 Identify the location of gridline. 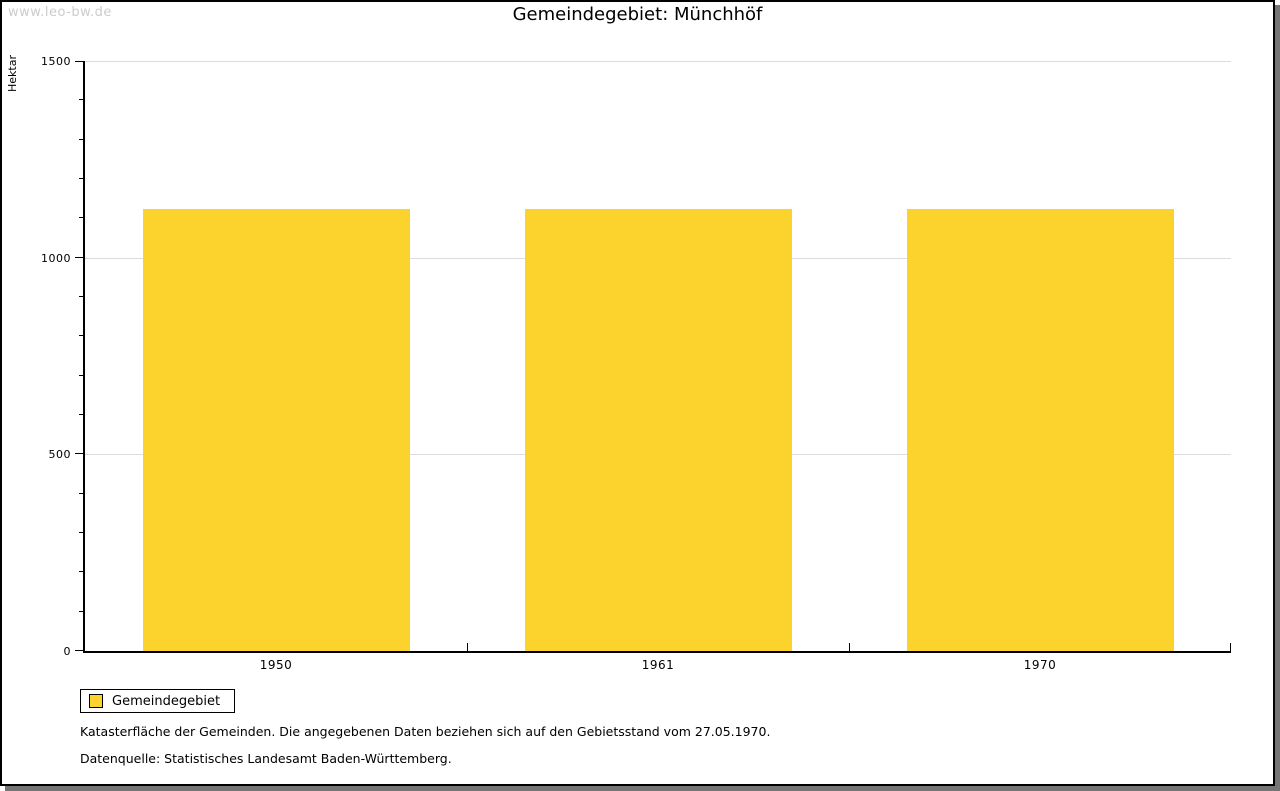
(658, 61).